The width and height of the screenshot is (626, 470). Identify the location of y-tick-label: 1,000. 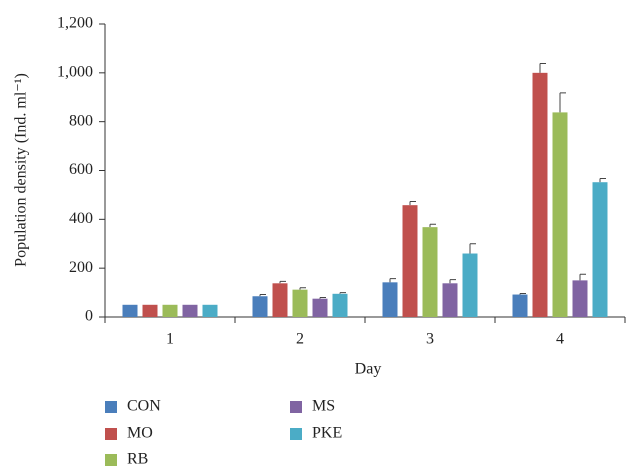
(75, 72).